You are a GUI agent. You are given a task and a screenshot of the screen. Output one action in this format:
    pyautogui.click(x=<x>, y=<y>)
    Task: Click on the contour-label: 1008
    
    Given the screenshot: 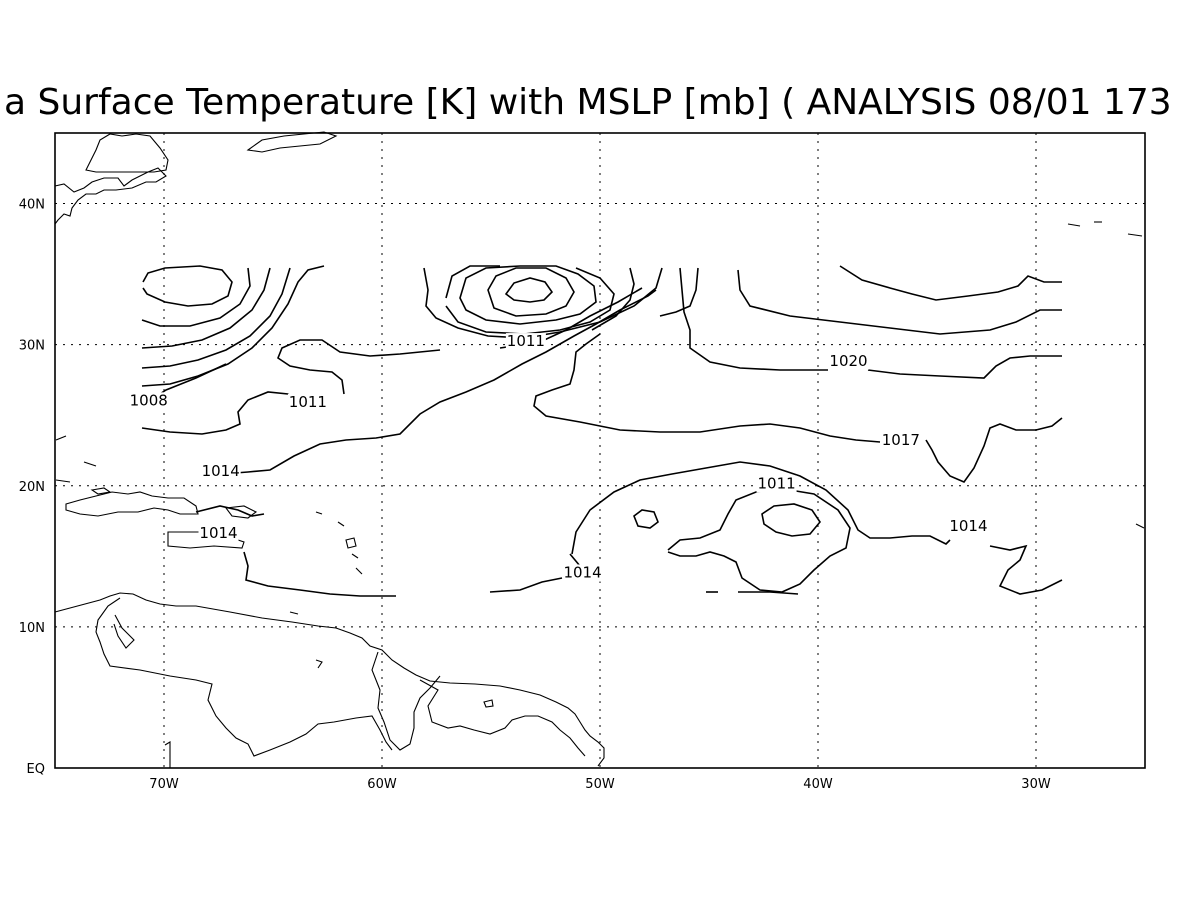 What is the action you would take?
    pyautogui.click(x=149, y=400)
    